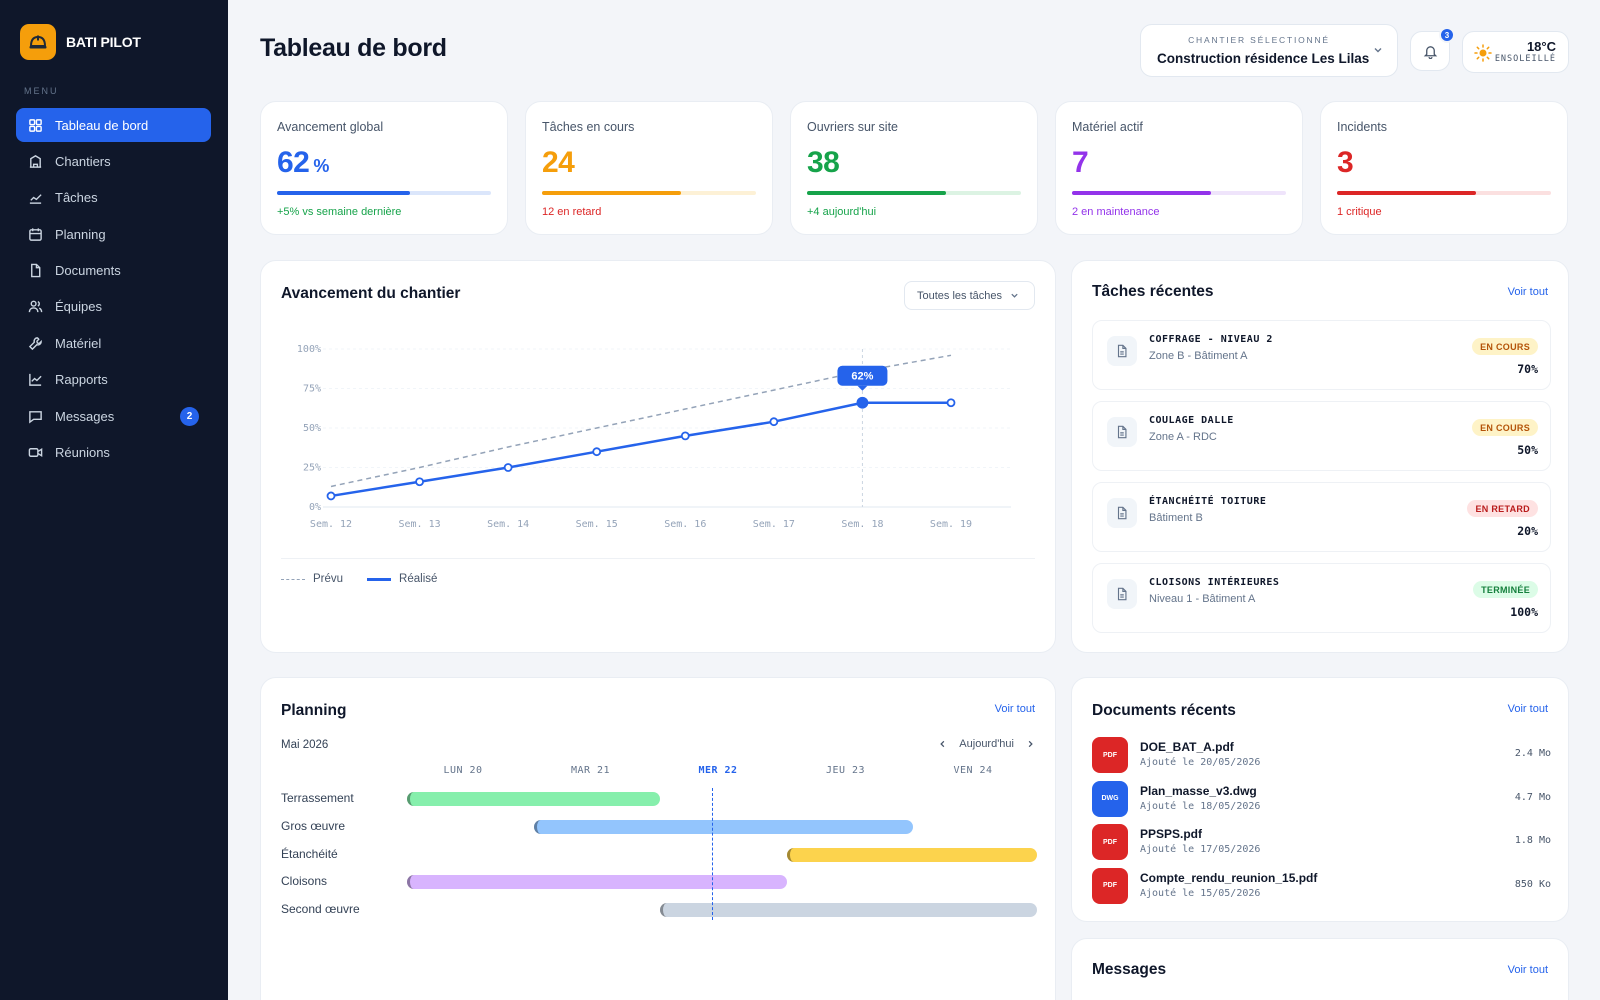 This screenshot has height=1000, width=1600. What do you see at coordinates (113, 343) in the screenshot?
I see `sidebar-item-materiel: Matériel` at bounding box center [113, 343].